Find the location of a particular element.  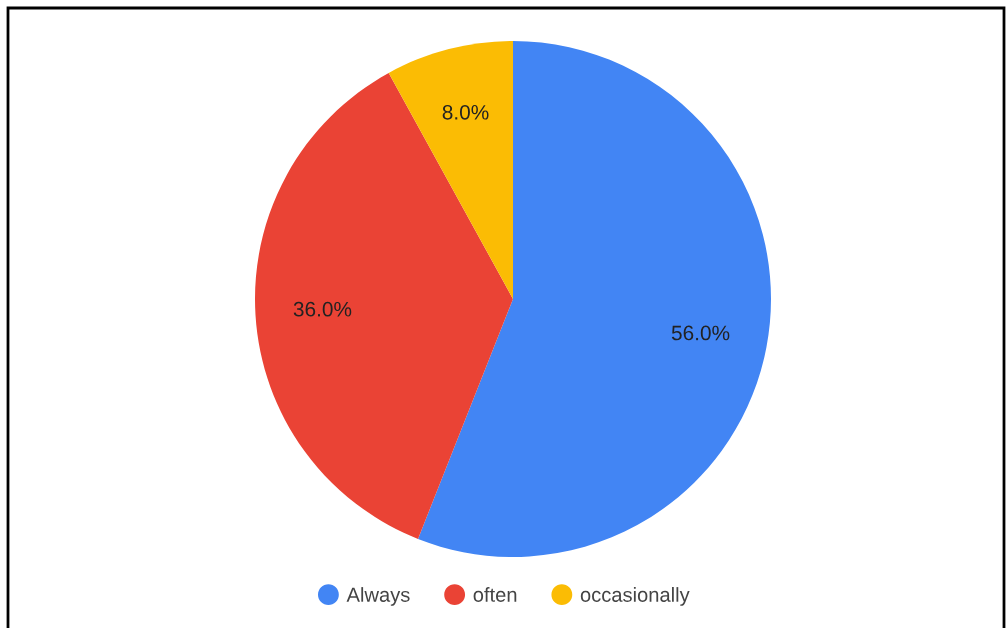

legend-label: Always is located at coordinates (378, 596).